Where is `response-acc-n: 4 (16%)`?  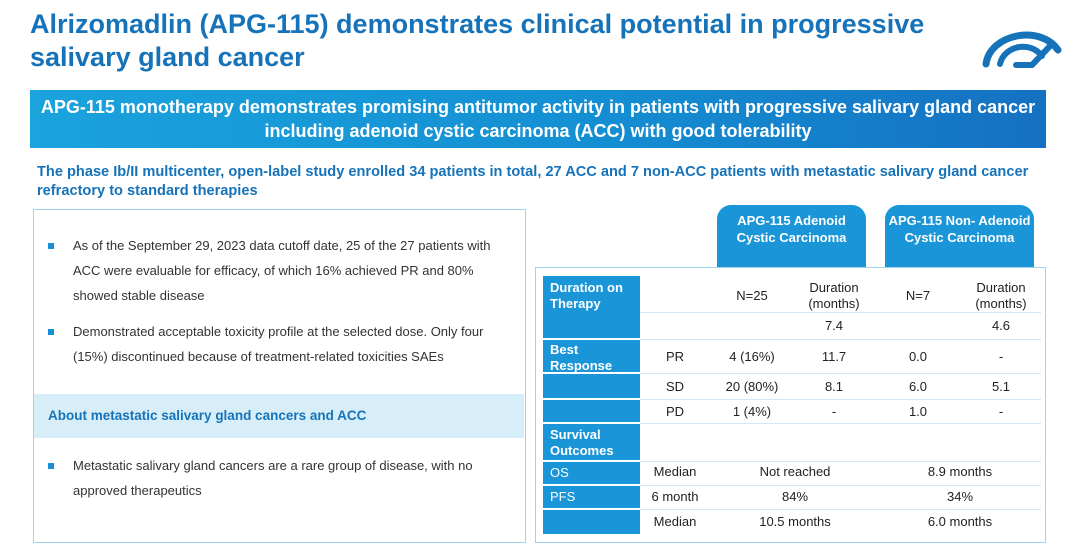
response-acc-n: 4 (16%) is located at coordinates (752, 356).